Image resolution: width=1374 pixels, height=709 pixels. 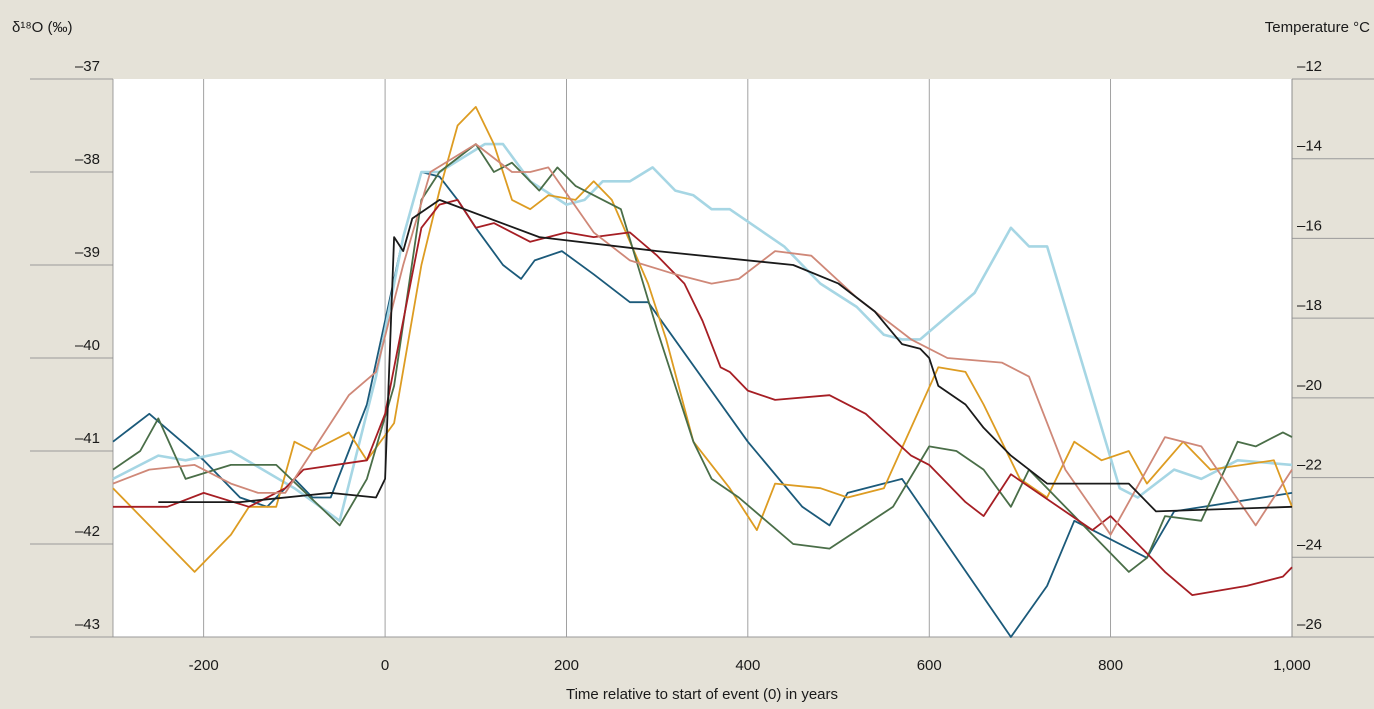 What do you see at coordinates (1309, 385) in the screenshot?
I see `y2-tick-label: –20` at bounding box center [1309, 385].